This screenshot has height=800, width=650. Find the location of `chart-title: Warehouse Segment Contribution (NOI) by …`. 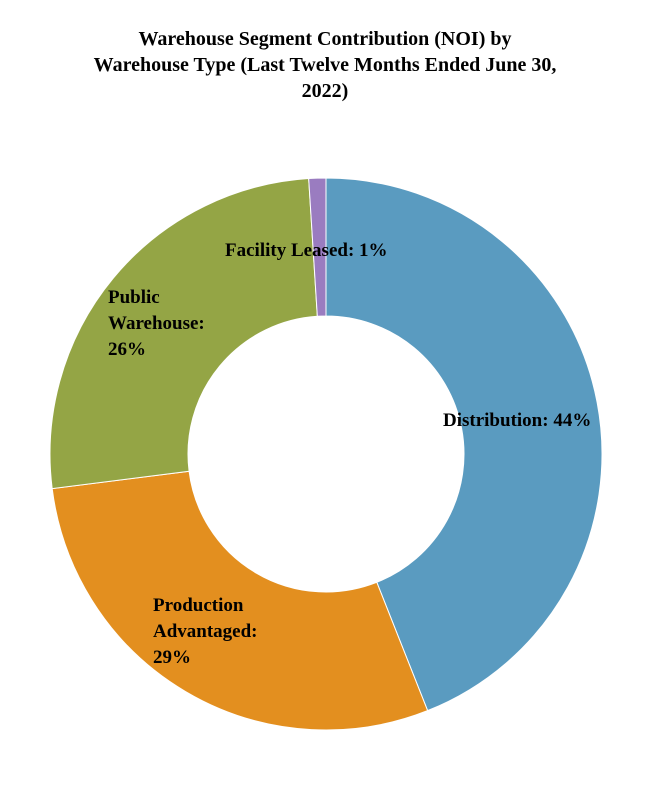

chart-title: Warehouse Segment Contribution (NOI) by … is located at coordinates (325, 65).